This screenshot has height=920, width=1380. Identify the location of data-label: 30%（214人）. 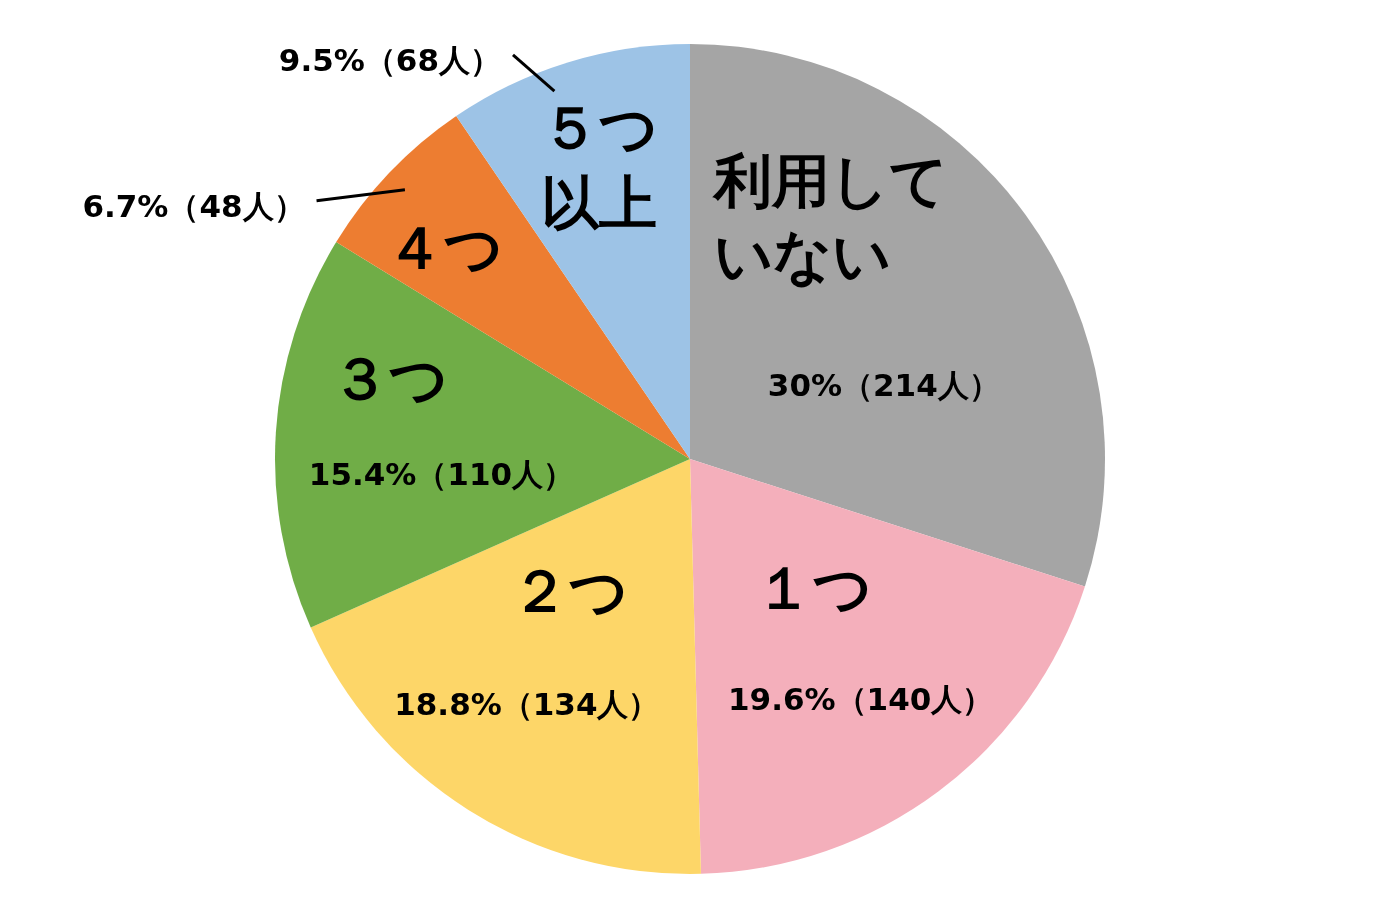
(883, 384).